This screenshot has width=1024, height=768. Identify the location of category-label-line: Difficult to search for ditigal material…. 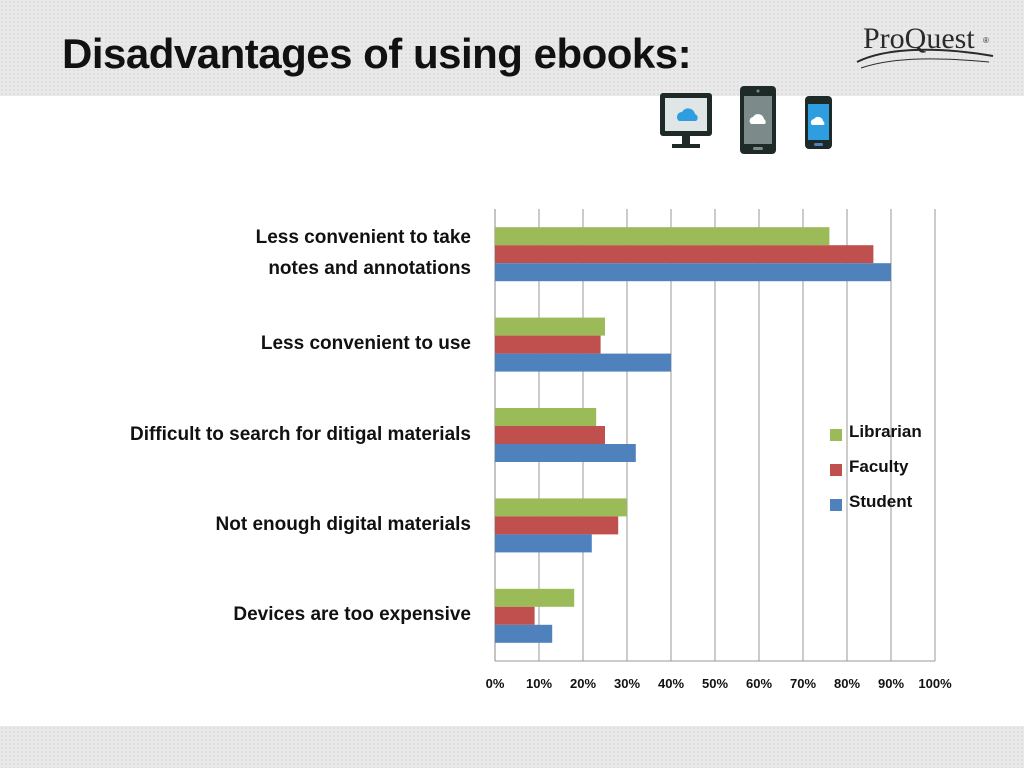
(300, 434).